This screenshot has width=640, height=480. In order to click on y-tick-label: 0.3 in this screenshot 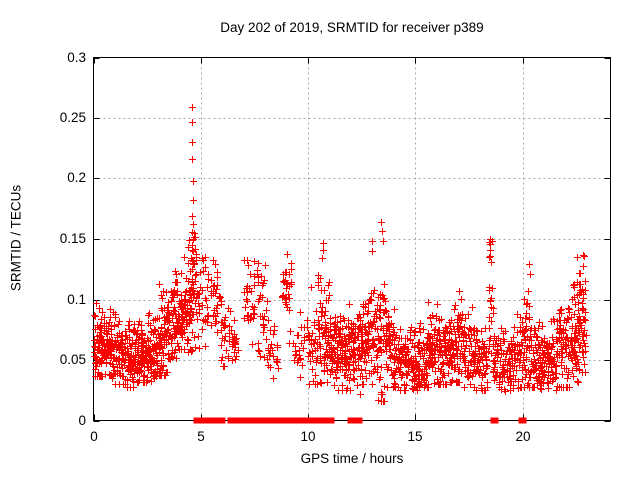, I will do `click(76, 57)`.